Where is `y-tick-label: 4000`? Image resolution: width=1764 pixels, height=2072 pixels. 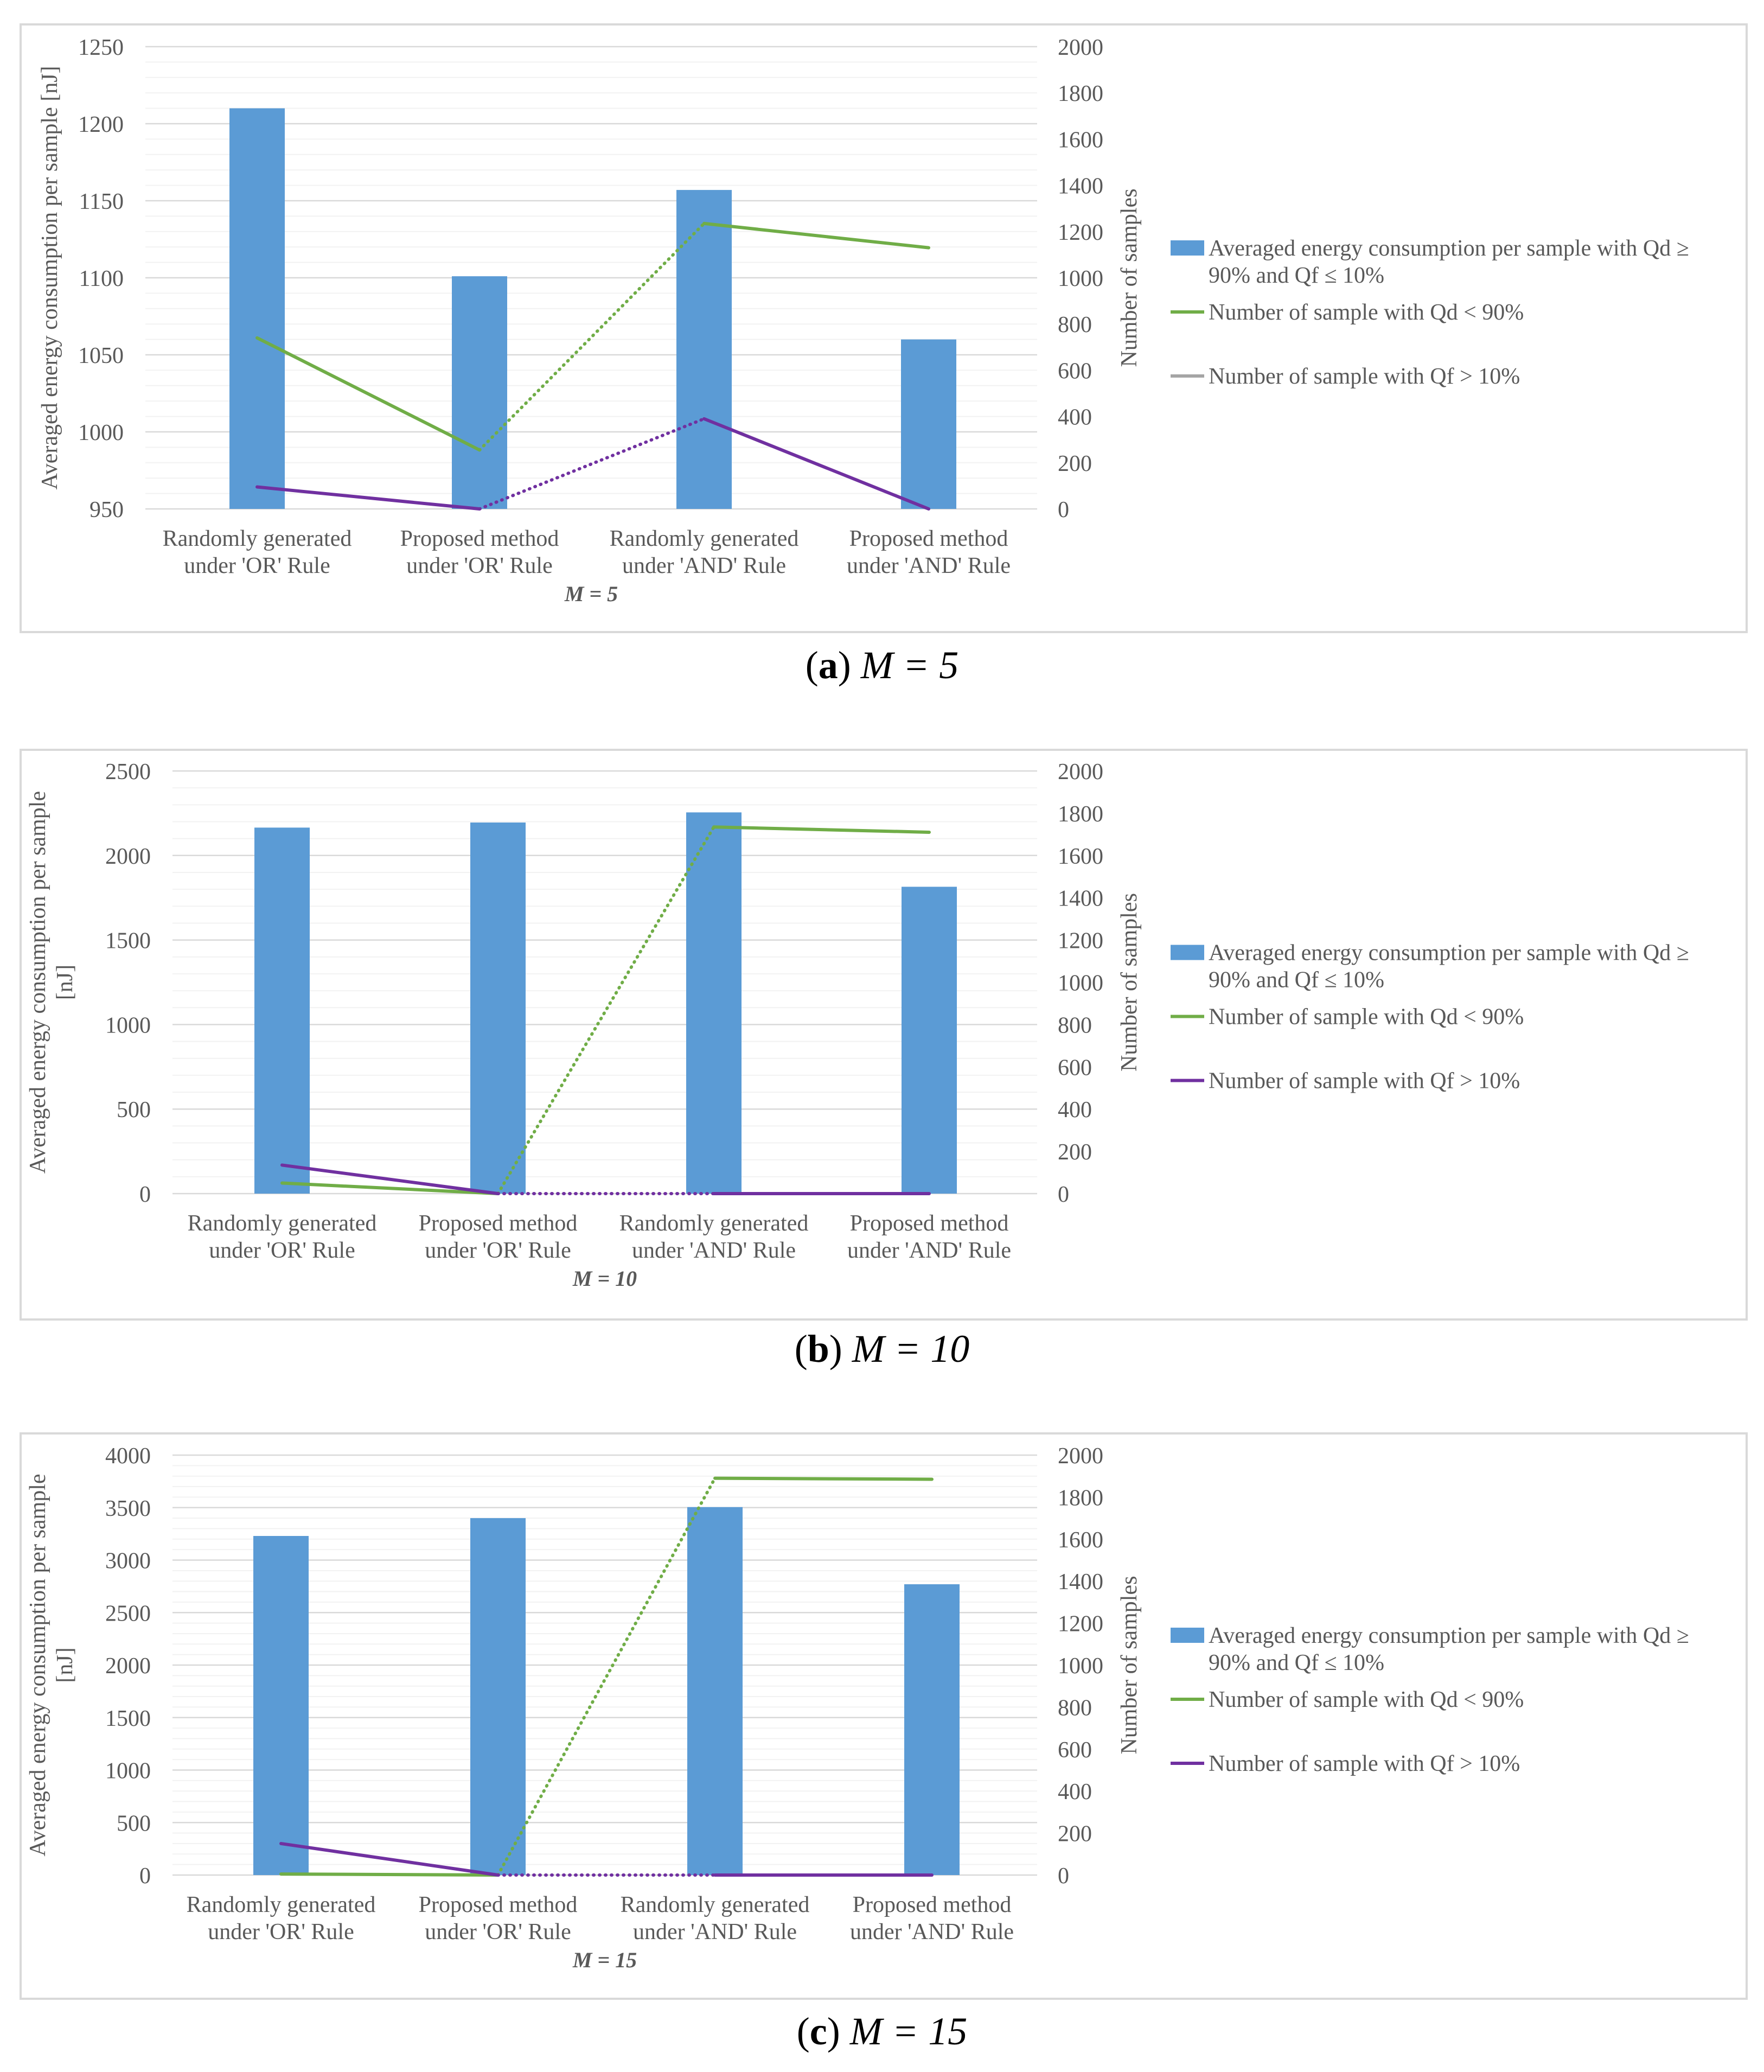 y-tick-label: 4000 is located at coordinates (128, 1456).